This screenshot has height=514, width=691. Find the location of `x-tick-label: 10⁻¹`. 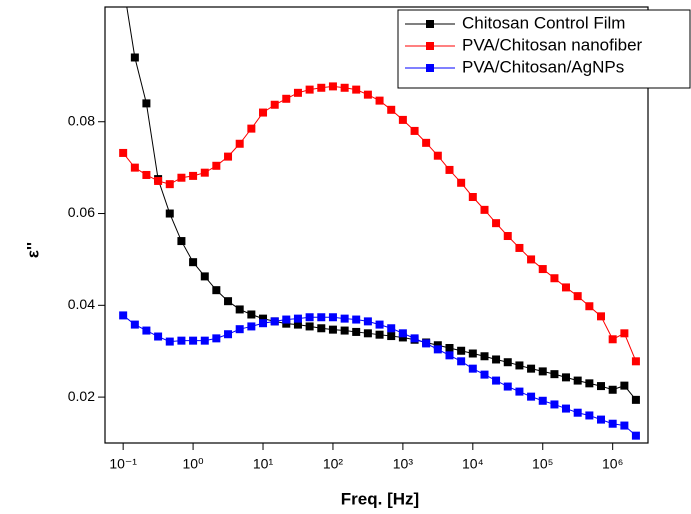

x-tick-label: 10⁻¹ is located at coordinates (123, 464).